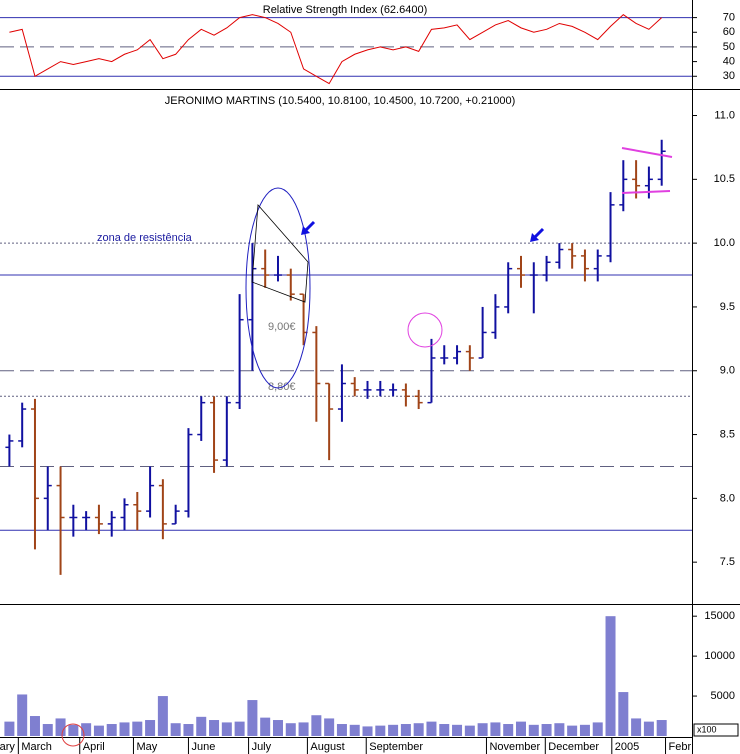  What do you see at coordinates (145, 238) in the screenshot?
I see `annotation: zona de resistência` at bounding box center [145, 238].